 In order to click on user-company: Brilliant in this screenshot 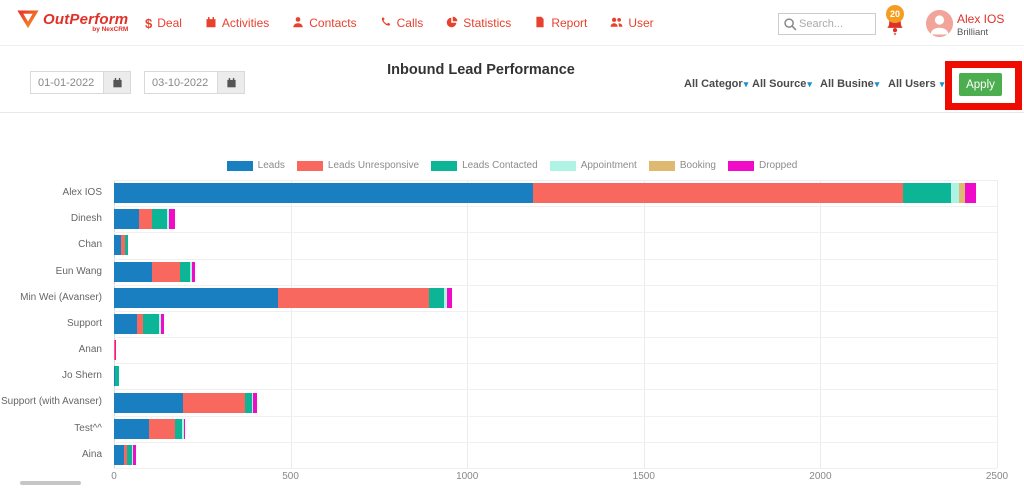, I will do `click(973, 32)`.